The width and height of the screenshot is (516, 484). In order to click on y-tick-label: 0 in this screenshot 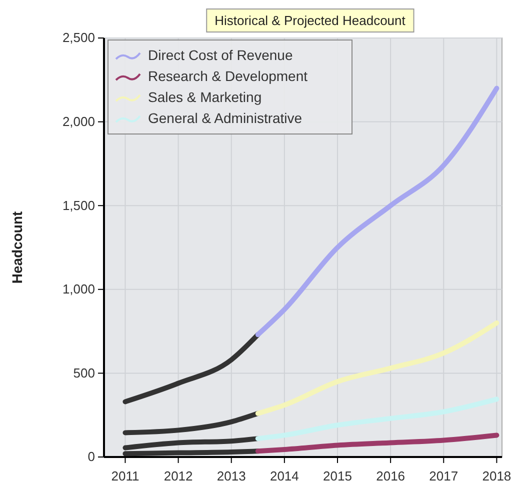, I will do `click(91, 456)`.